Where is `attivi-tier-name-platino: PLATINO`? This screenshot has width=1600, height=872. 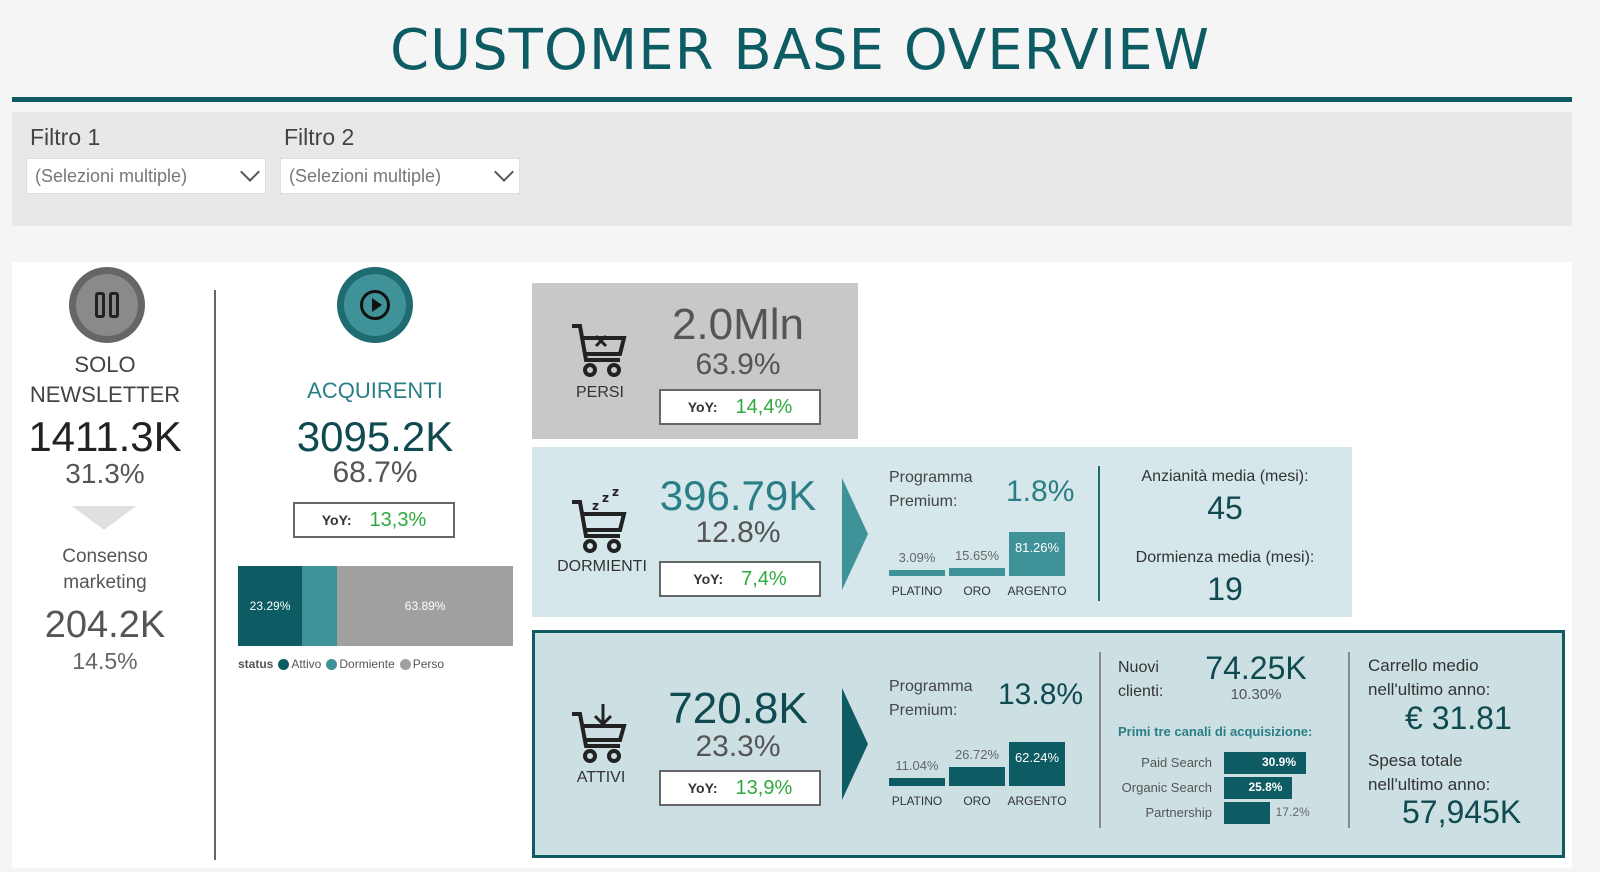 attivi-tier-name-platino: PLATINO is located at coordinates (917, 801).